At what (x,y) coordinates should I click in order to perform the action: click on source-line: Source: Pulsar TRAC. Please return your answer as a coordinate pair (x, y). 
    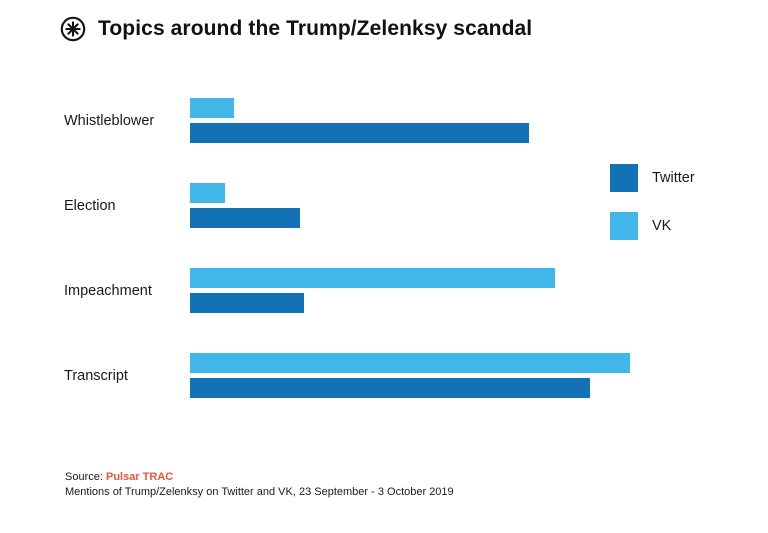
    Looking at the image, I should click on (259, 477).